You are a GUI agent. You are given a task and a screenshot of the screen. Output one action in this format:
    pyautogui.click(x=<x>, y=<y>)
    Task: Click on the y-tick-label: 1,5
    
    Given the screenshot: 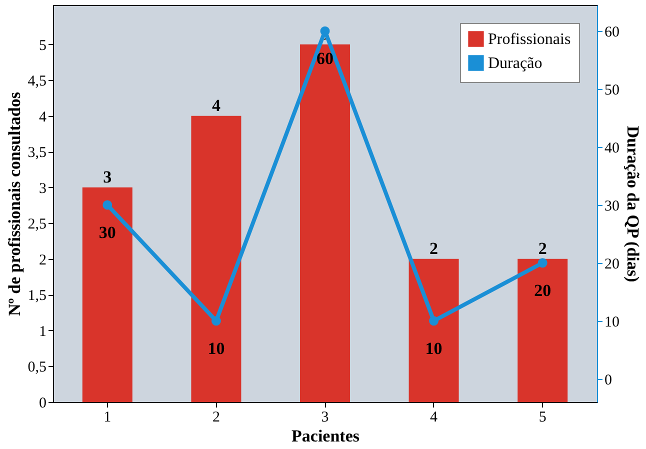 What is the action you would take?
    pyautogui.click(x=37, y=296)
    